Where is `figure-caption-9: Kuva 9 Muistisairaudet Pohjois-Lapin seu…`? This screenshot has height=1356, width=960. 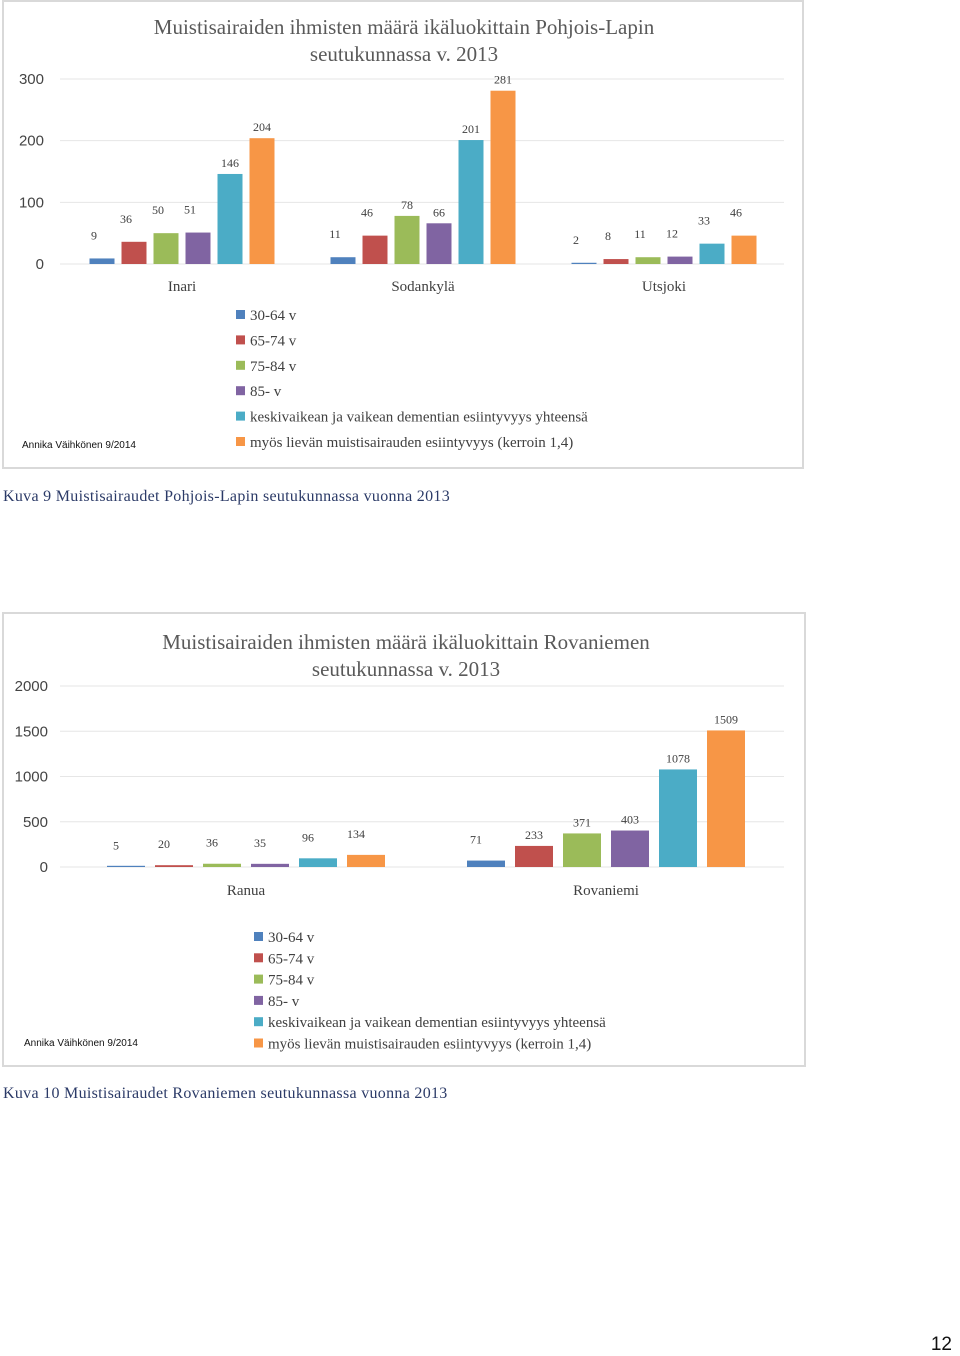 figure-caption-9: Kuva 9 Muistisairaudet Pohjois-Lapin seu… is located at coordinates (226, 496).